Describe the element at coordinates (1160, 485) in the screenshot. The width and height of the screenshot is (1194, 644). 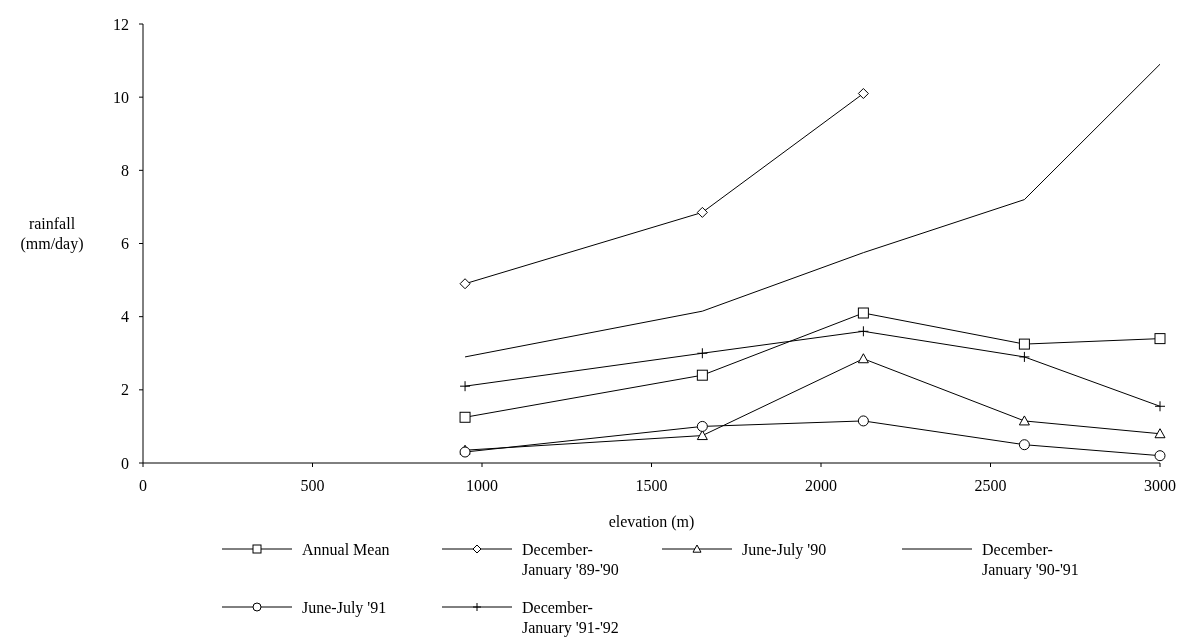
I see `x-tick-label: 3000` at that location.